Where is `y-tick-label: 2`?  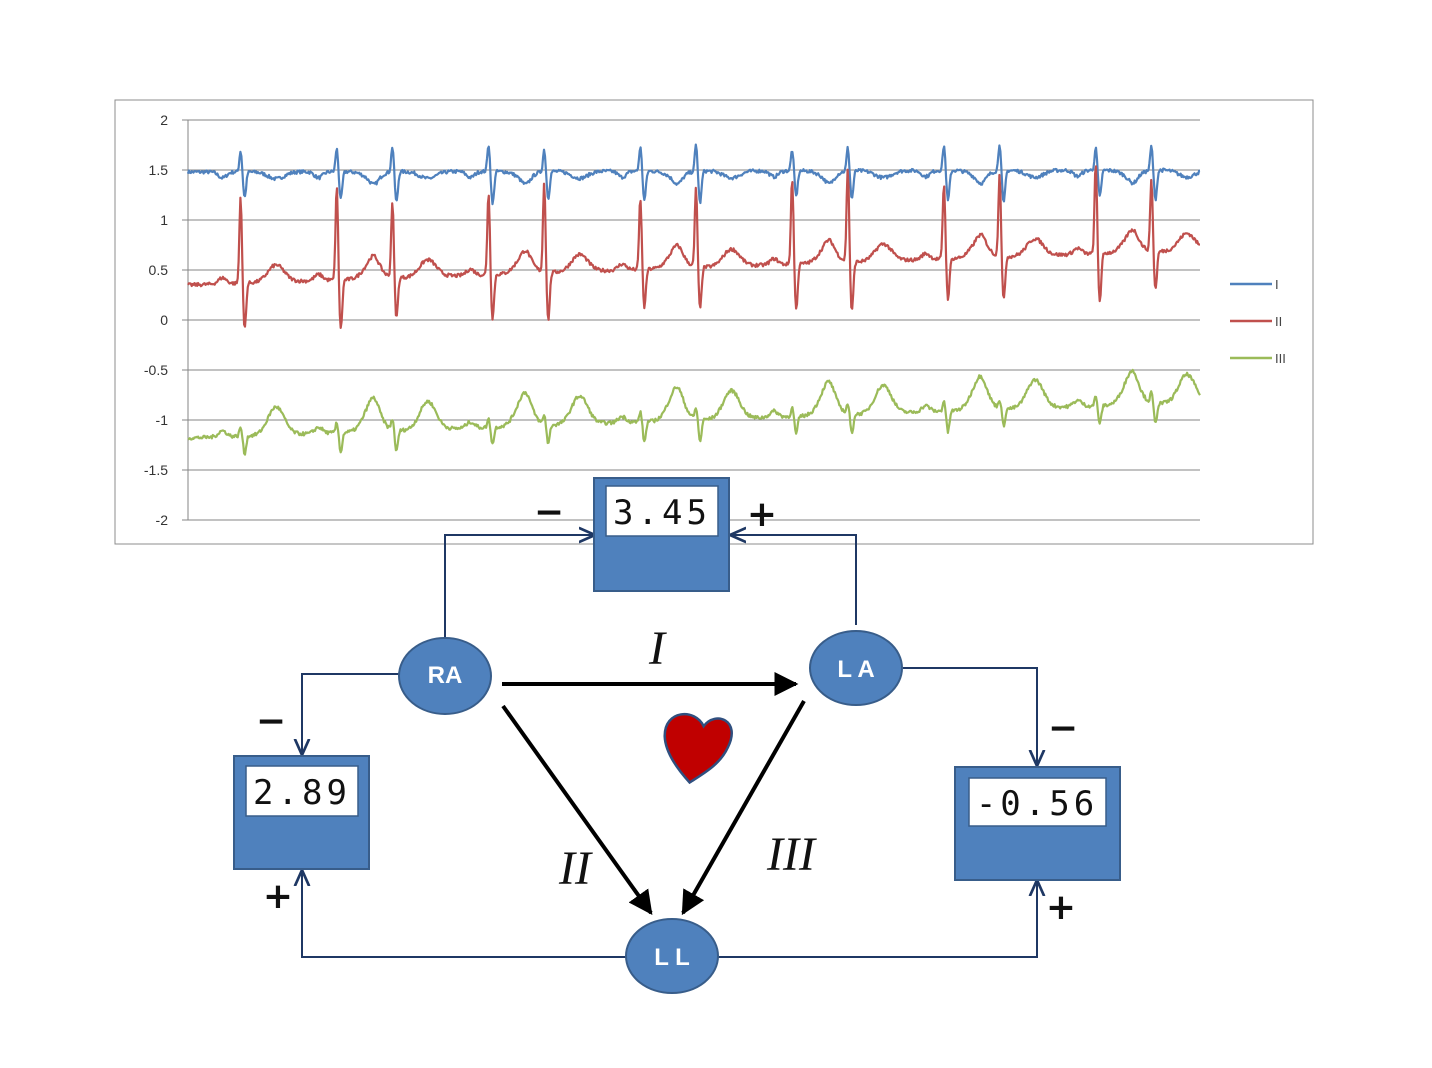
y-tick-label: 2 is located at coordinates (164, 120).